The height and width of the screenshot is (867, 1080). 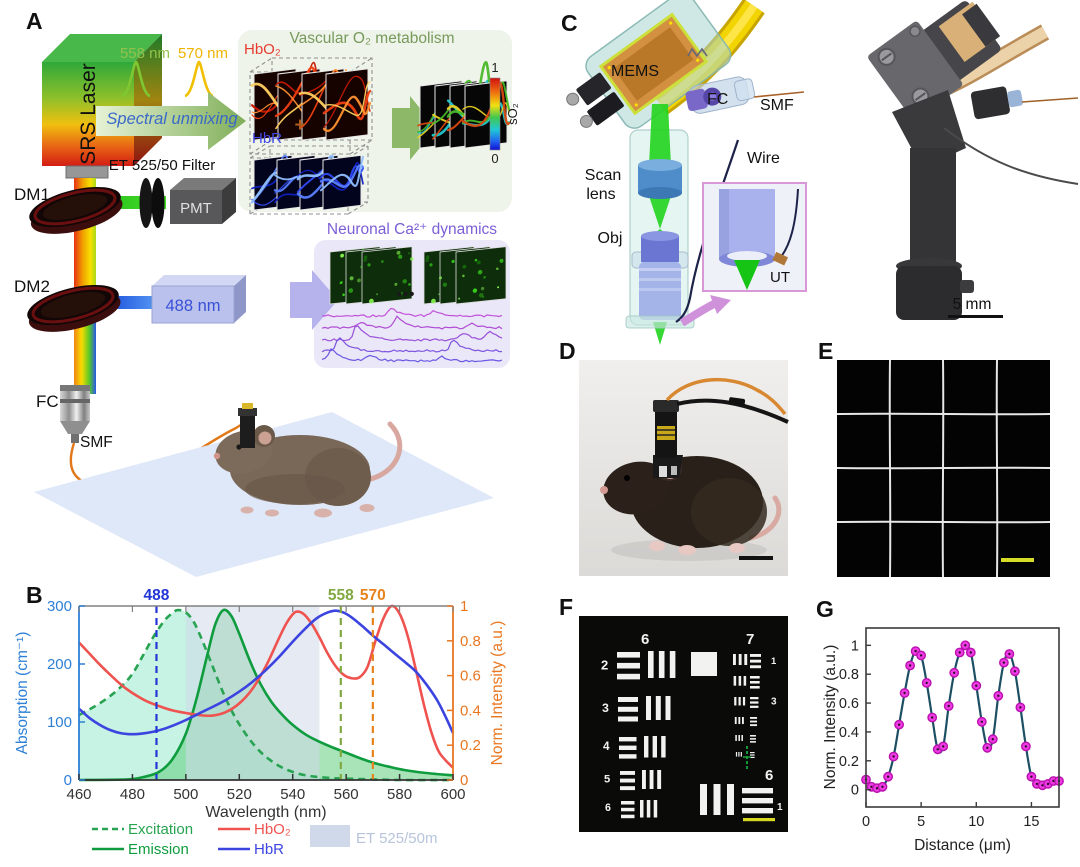 I want to click on svg-text: HbR, so click(x=269, y=849).